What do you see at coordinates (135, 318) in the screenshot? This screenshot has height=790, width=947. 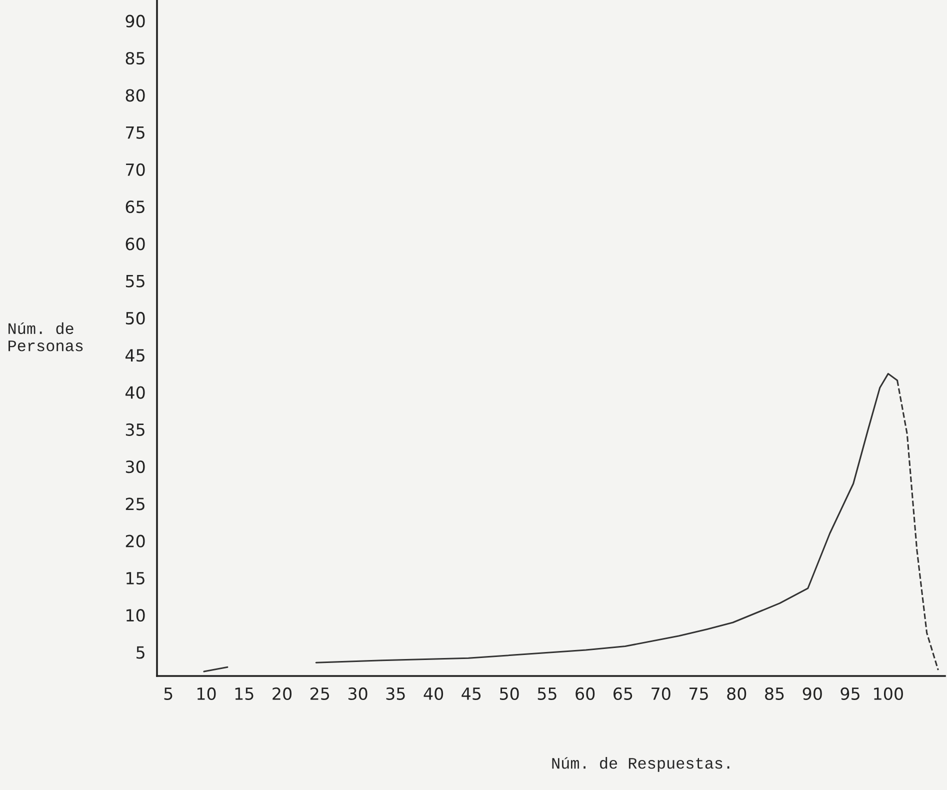 I see `y-tick-label: 50` at bounding box center [135, 318].